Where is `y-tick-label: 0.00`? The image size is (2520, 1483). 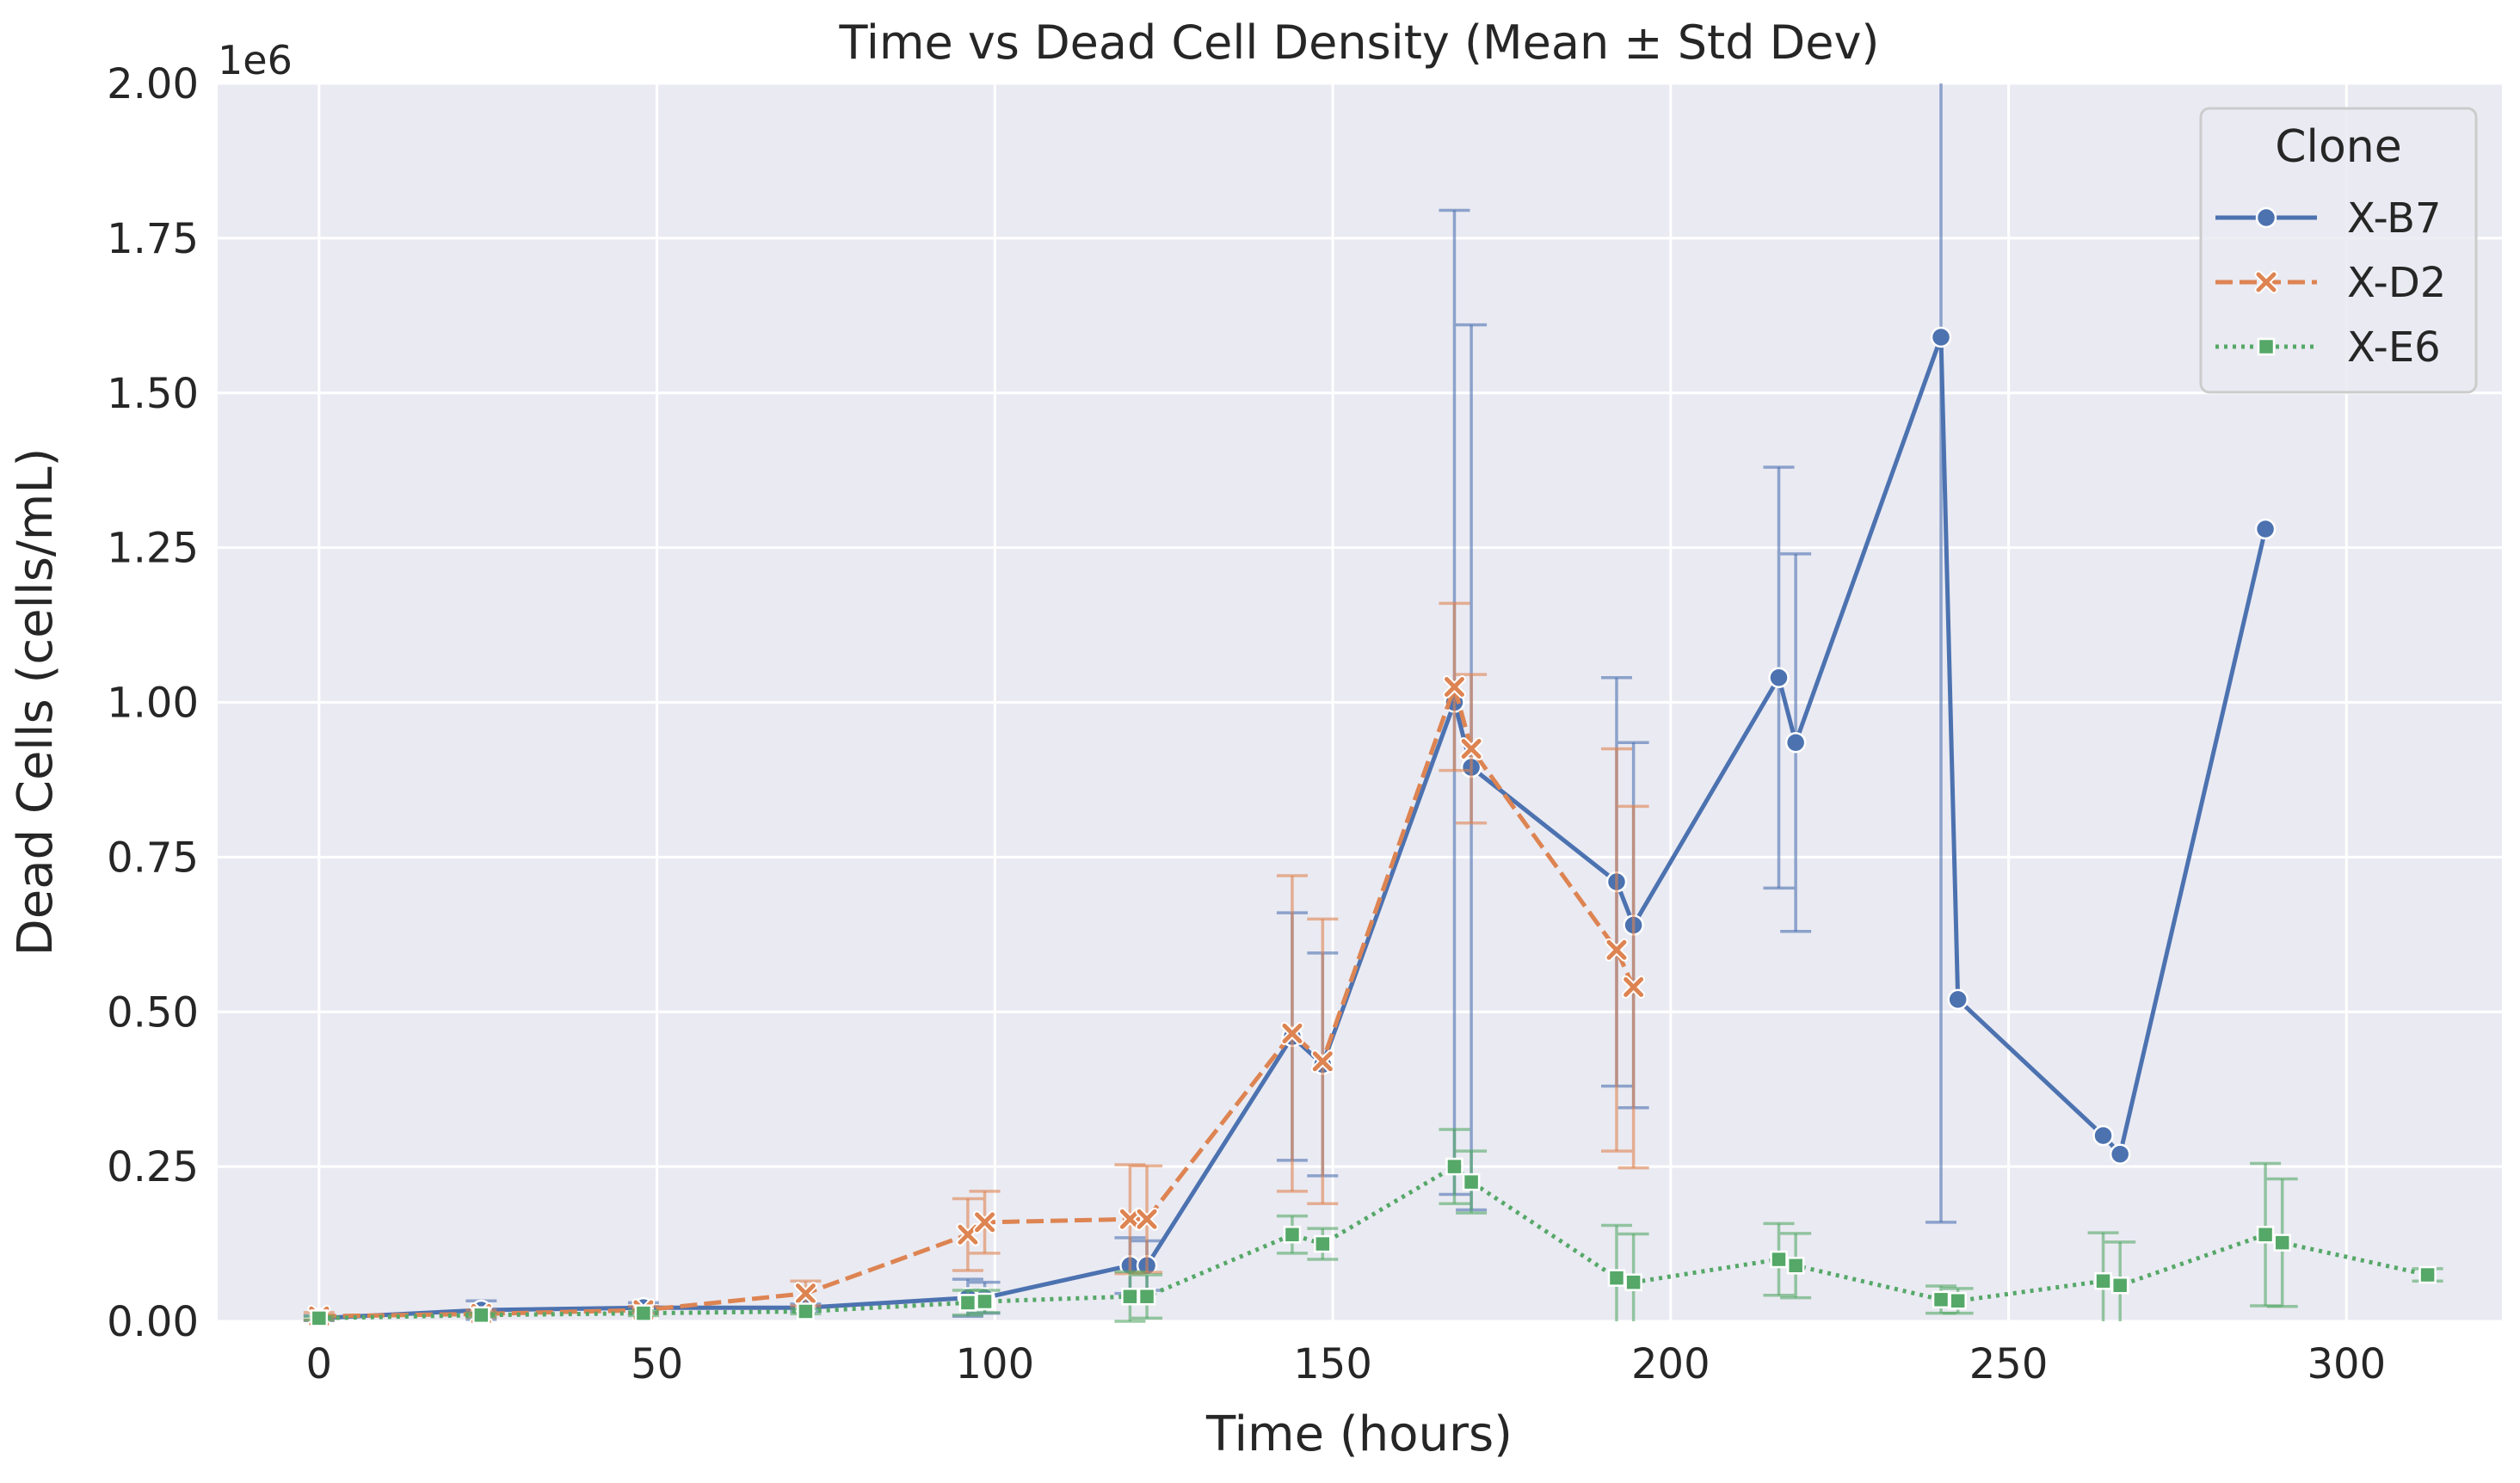 y-tick-label: 0.00 is located at coordinates (153, 1322).